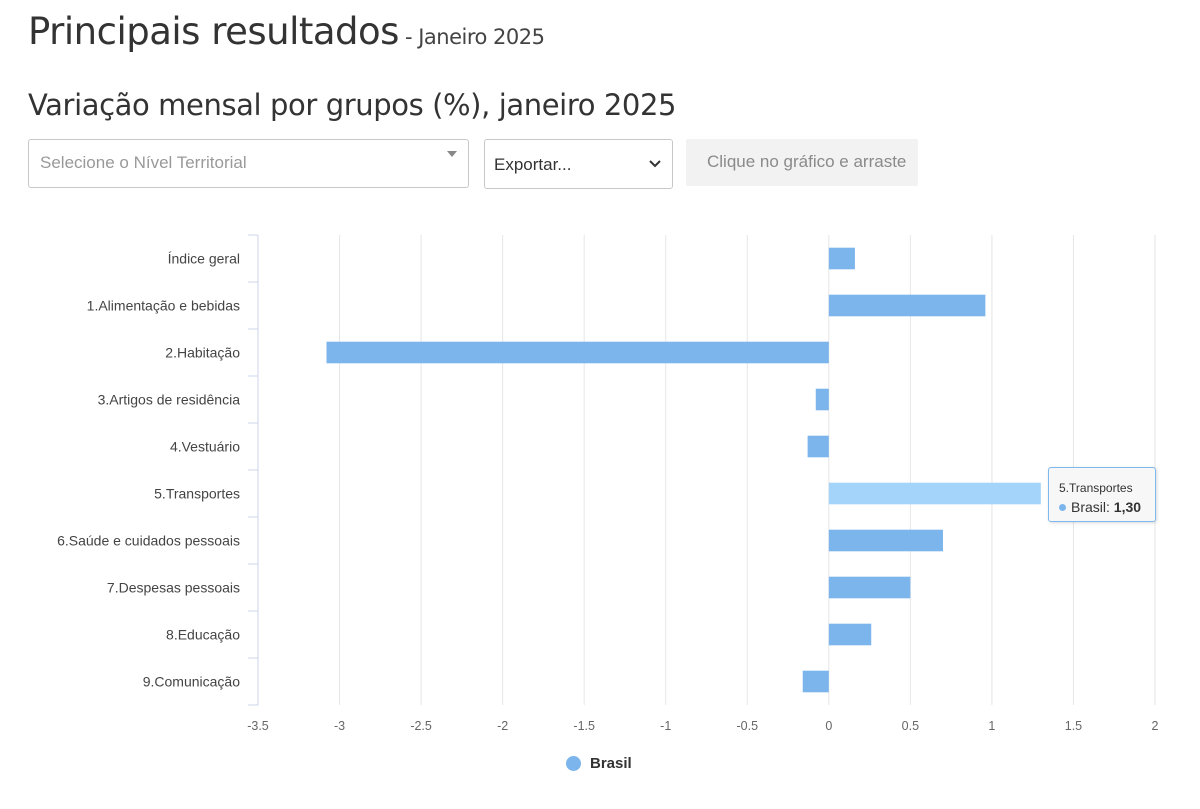 This screenshot has width=1200, height=809. I want to click on value-tick-label: -2, so click(502, 726).